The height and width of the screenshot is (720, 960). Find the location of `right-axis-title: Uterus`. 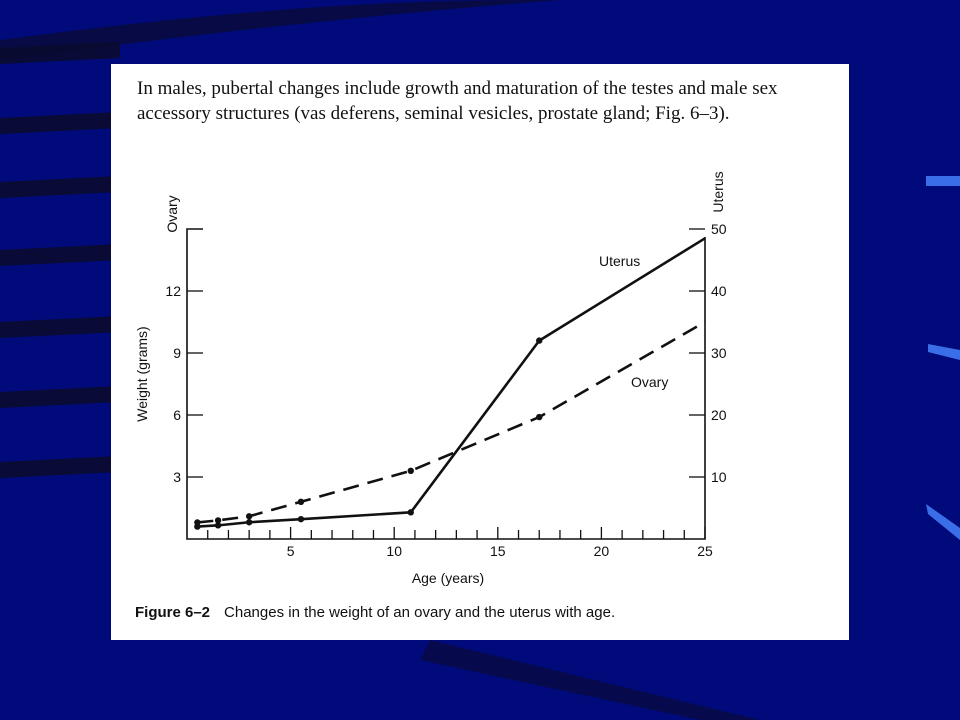

right-axis-title: Uterus is located at coordinates (718, 191).